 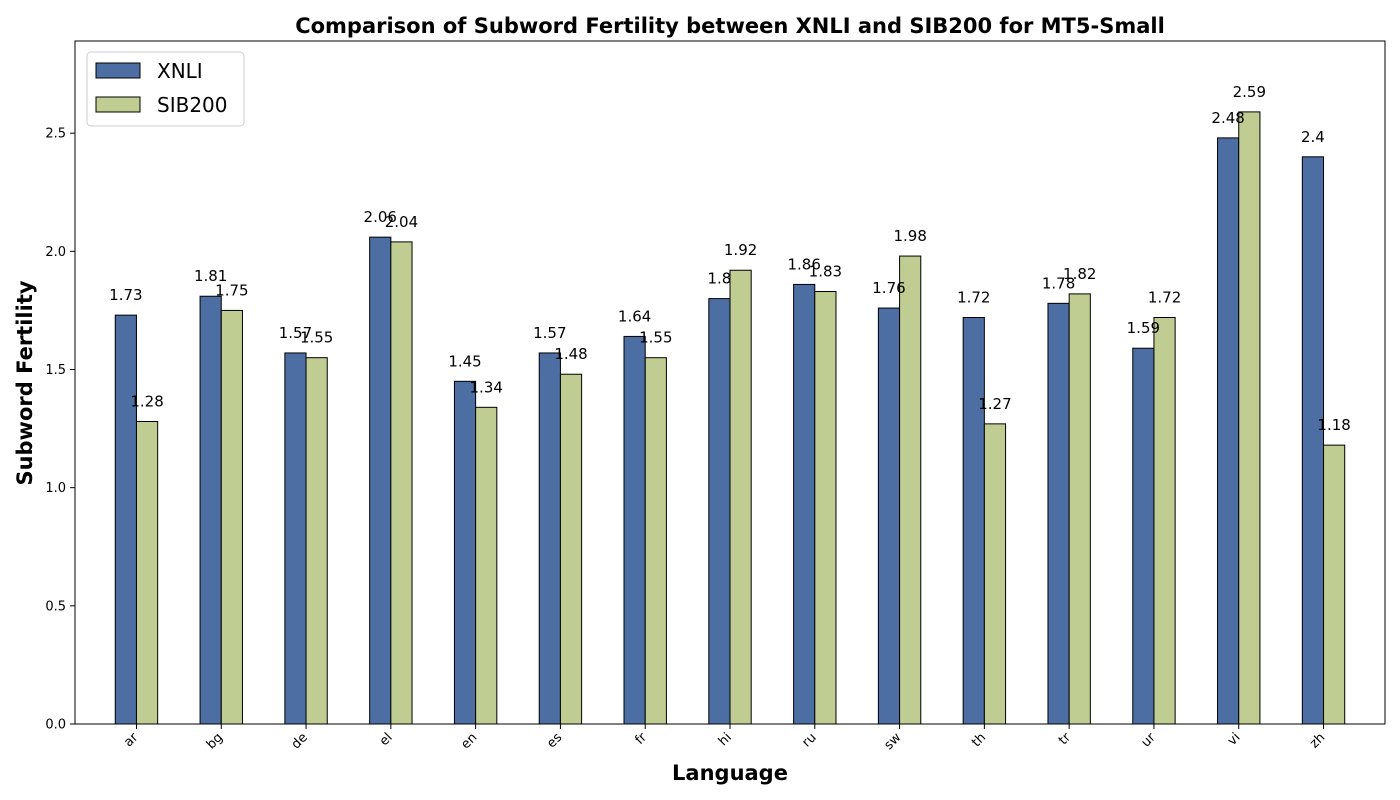 I want to click on legend-swatch-xnli, so click(x=118, y=70).